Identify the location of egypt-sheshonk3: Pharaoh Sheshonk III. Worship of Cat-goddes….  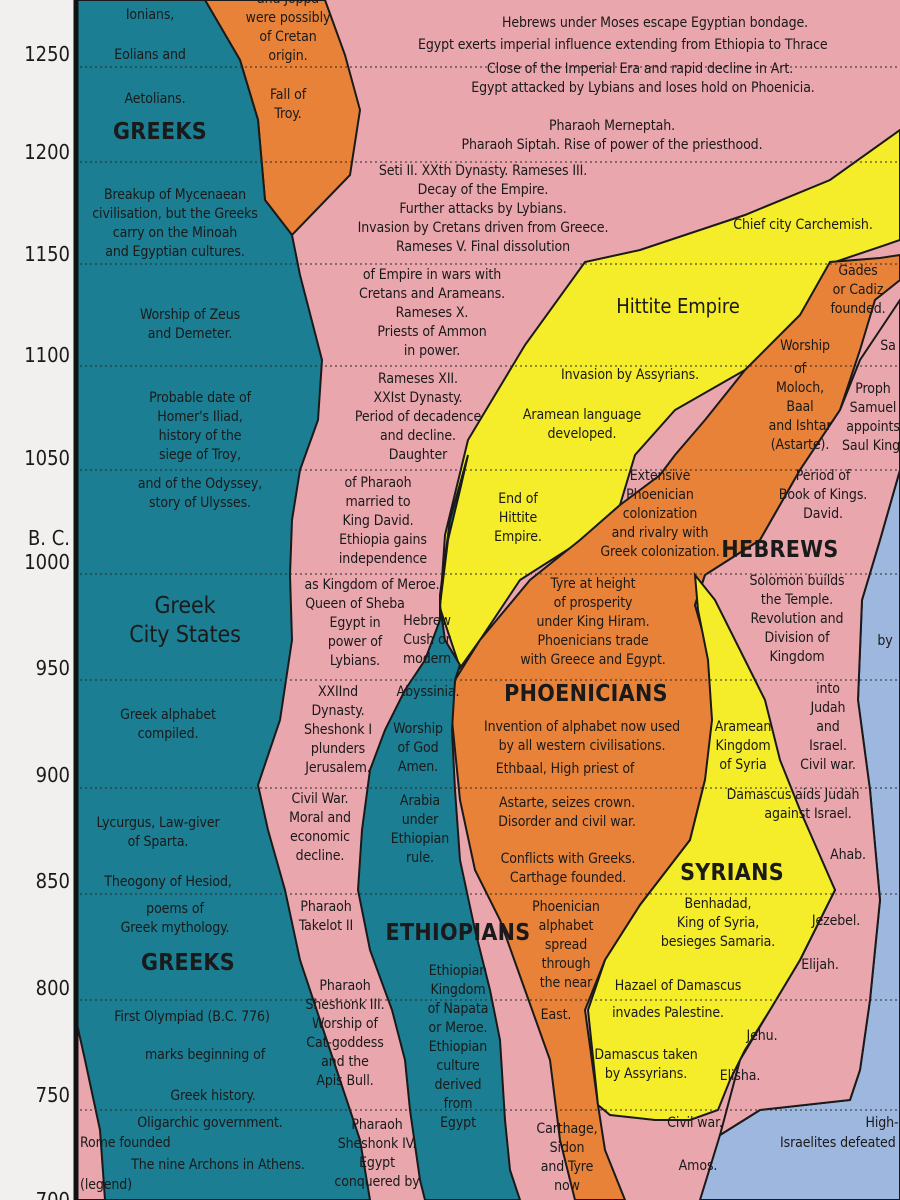
(345, 1033).